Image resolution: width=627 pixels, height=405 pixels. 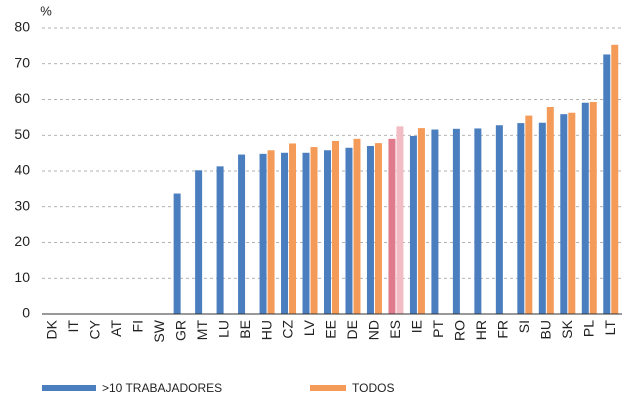 I want to click on x-tick-label: SW, so click(x=159, y=330).